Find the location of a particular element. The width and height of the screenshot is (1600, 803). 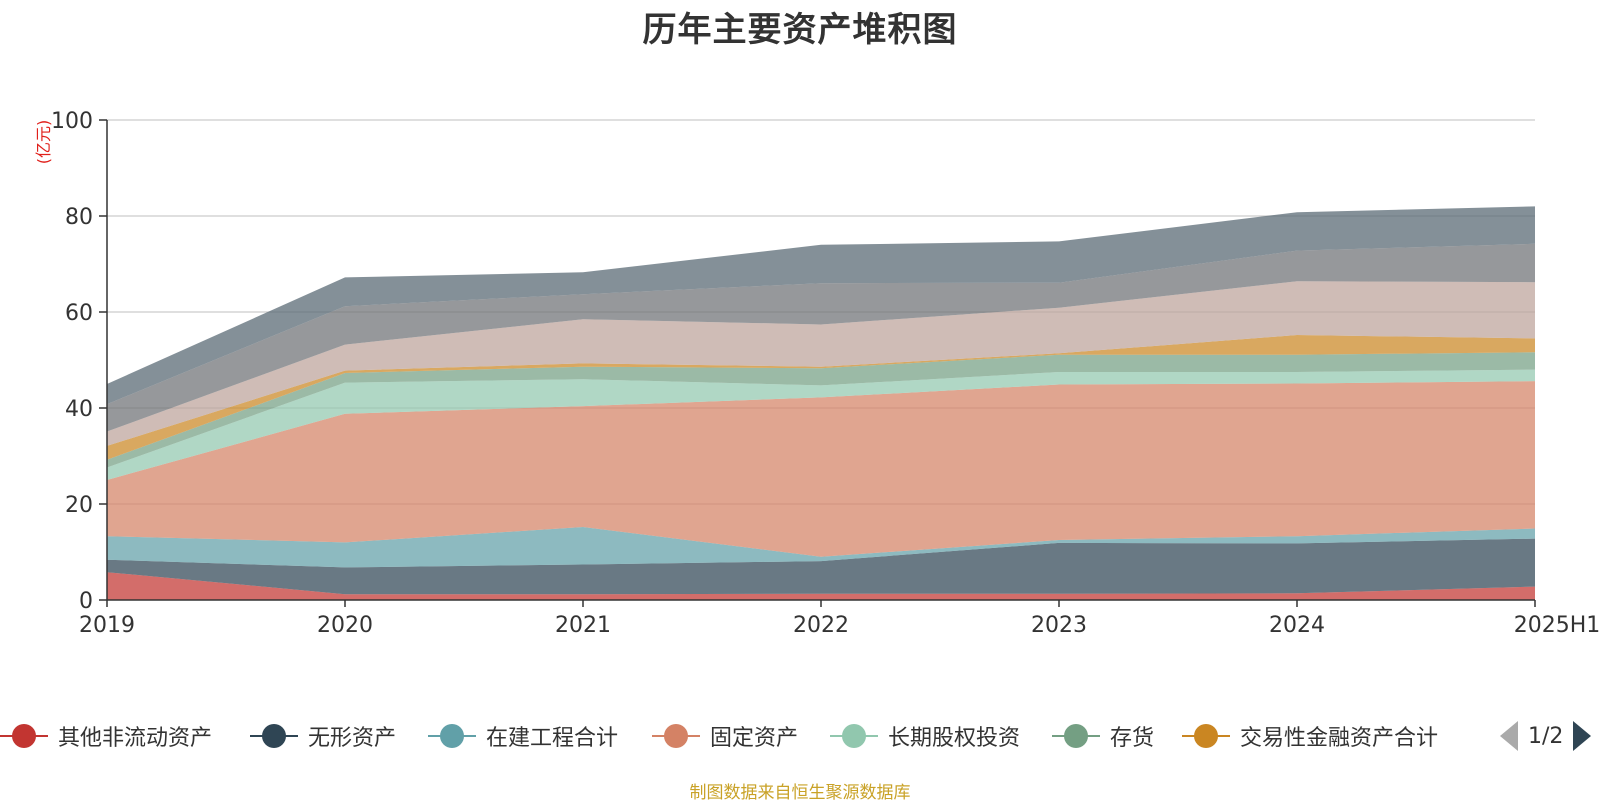

y-tick-label: 20 is located at coordinates (79, 505).